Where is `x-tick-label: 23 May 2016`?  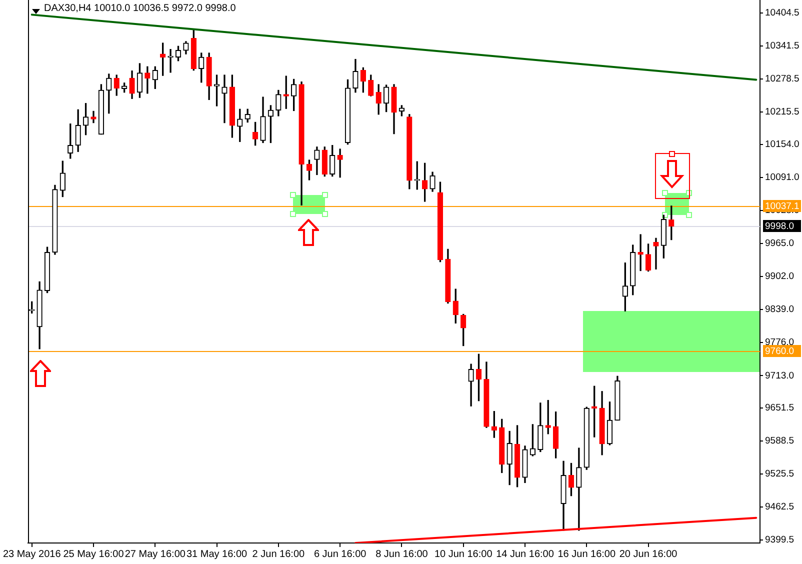
x-tick-label: 23 May 2016 is located at coordinates (32, 554).